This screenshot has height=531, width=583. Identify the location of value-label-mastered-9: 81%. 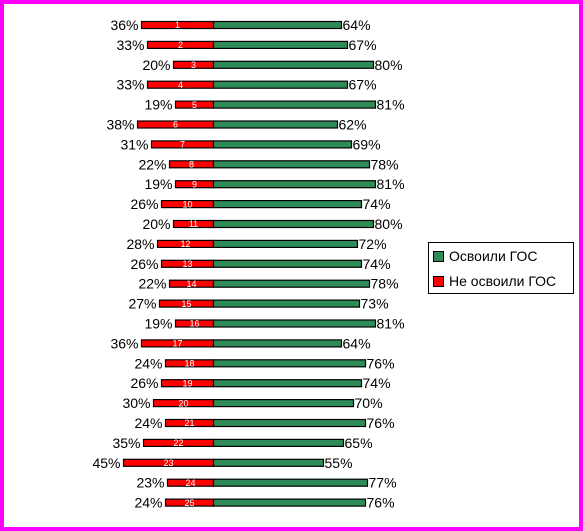
(391, 184).